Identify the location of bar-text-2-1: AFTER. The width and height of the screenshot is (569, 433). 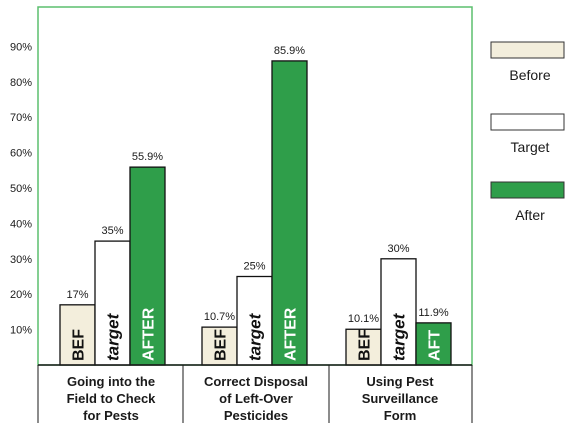
(291, 334).